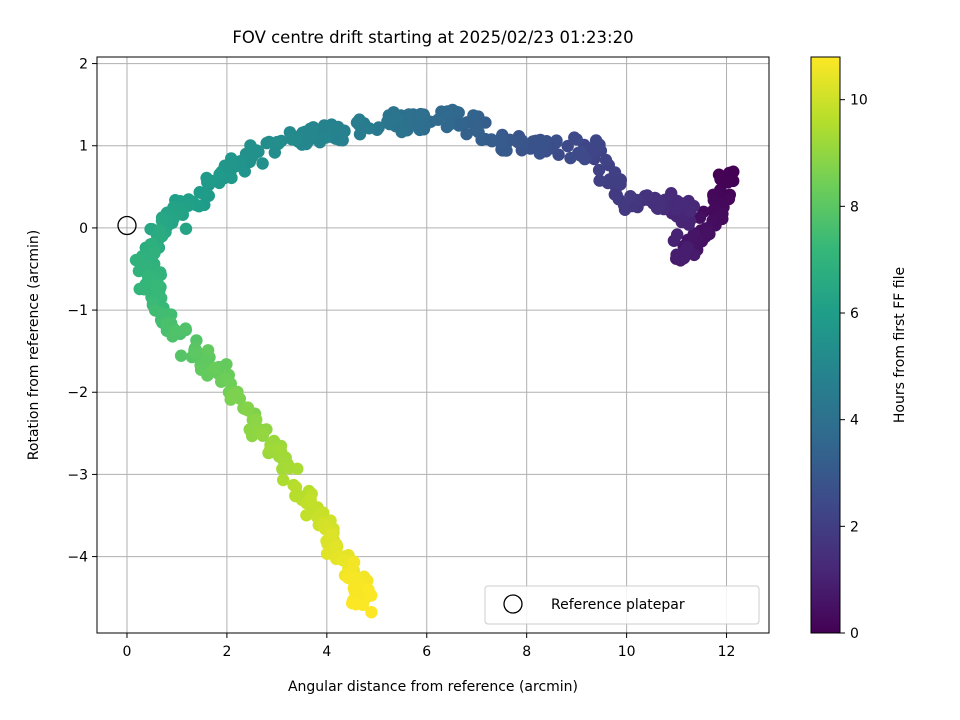 This screenshot has height=720, width=960. Describe the element at coordinates (77, 558) in the screenshot. I see `y-tick-label: −4` at that location.